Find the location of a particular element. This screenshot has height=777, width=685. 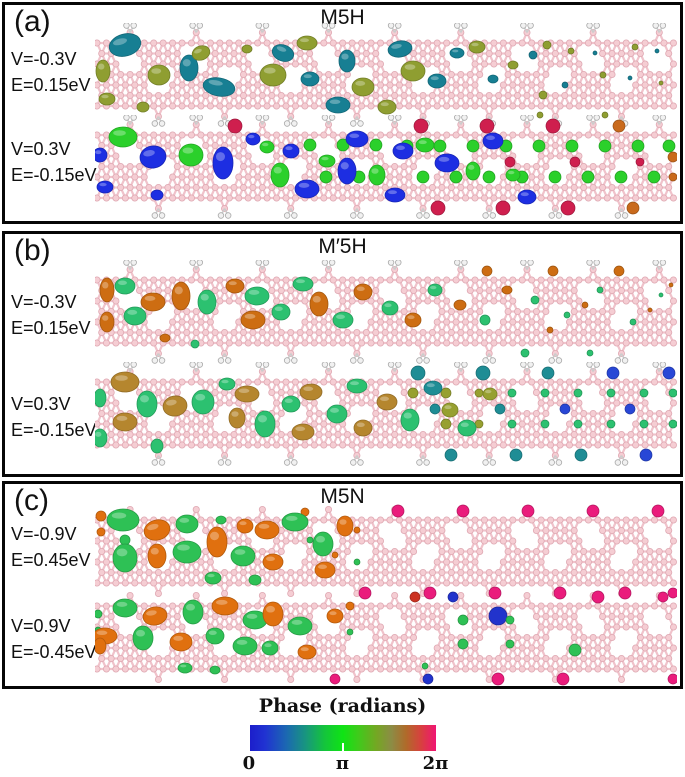

energy-label: E=-0.45eV is located at coordinates (54, 653).